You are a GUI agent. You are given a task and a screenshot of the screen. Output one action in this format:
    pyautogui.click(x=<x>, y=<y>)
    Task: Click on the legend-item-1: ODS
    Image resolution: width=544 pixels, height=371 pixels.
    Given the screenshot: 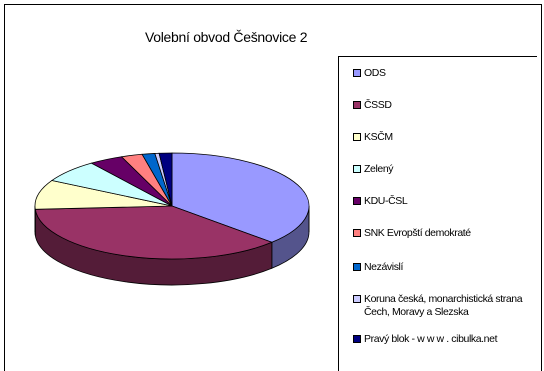 What is the action you would take?
    pyautogui.click(x=448, y=73)
    